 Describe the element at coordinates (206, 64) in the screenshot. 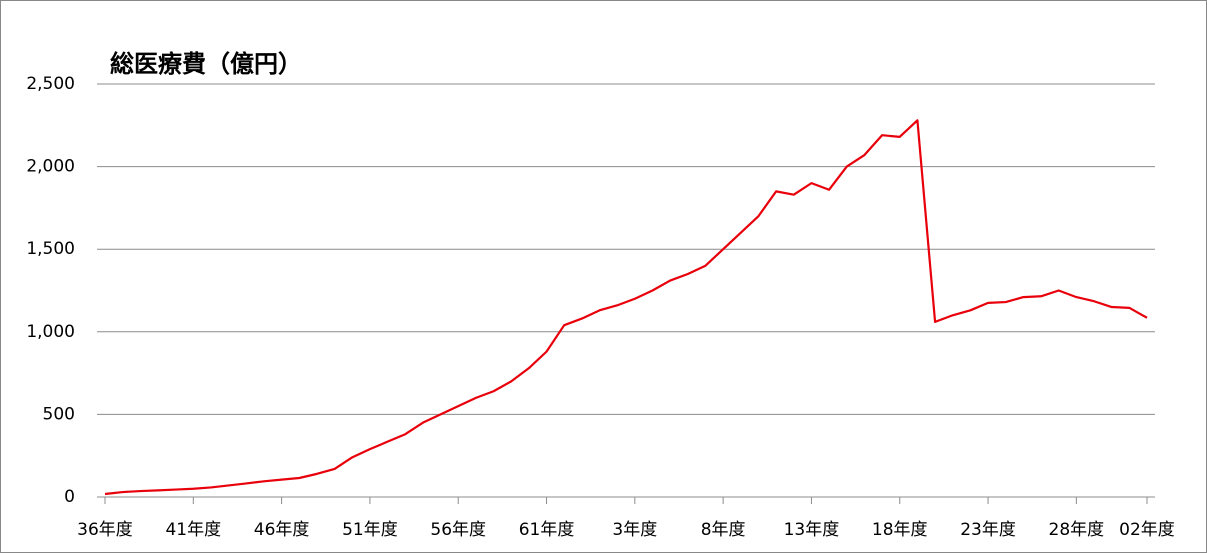

I see `chart-title: 総医療費（億円）` at that location.